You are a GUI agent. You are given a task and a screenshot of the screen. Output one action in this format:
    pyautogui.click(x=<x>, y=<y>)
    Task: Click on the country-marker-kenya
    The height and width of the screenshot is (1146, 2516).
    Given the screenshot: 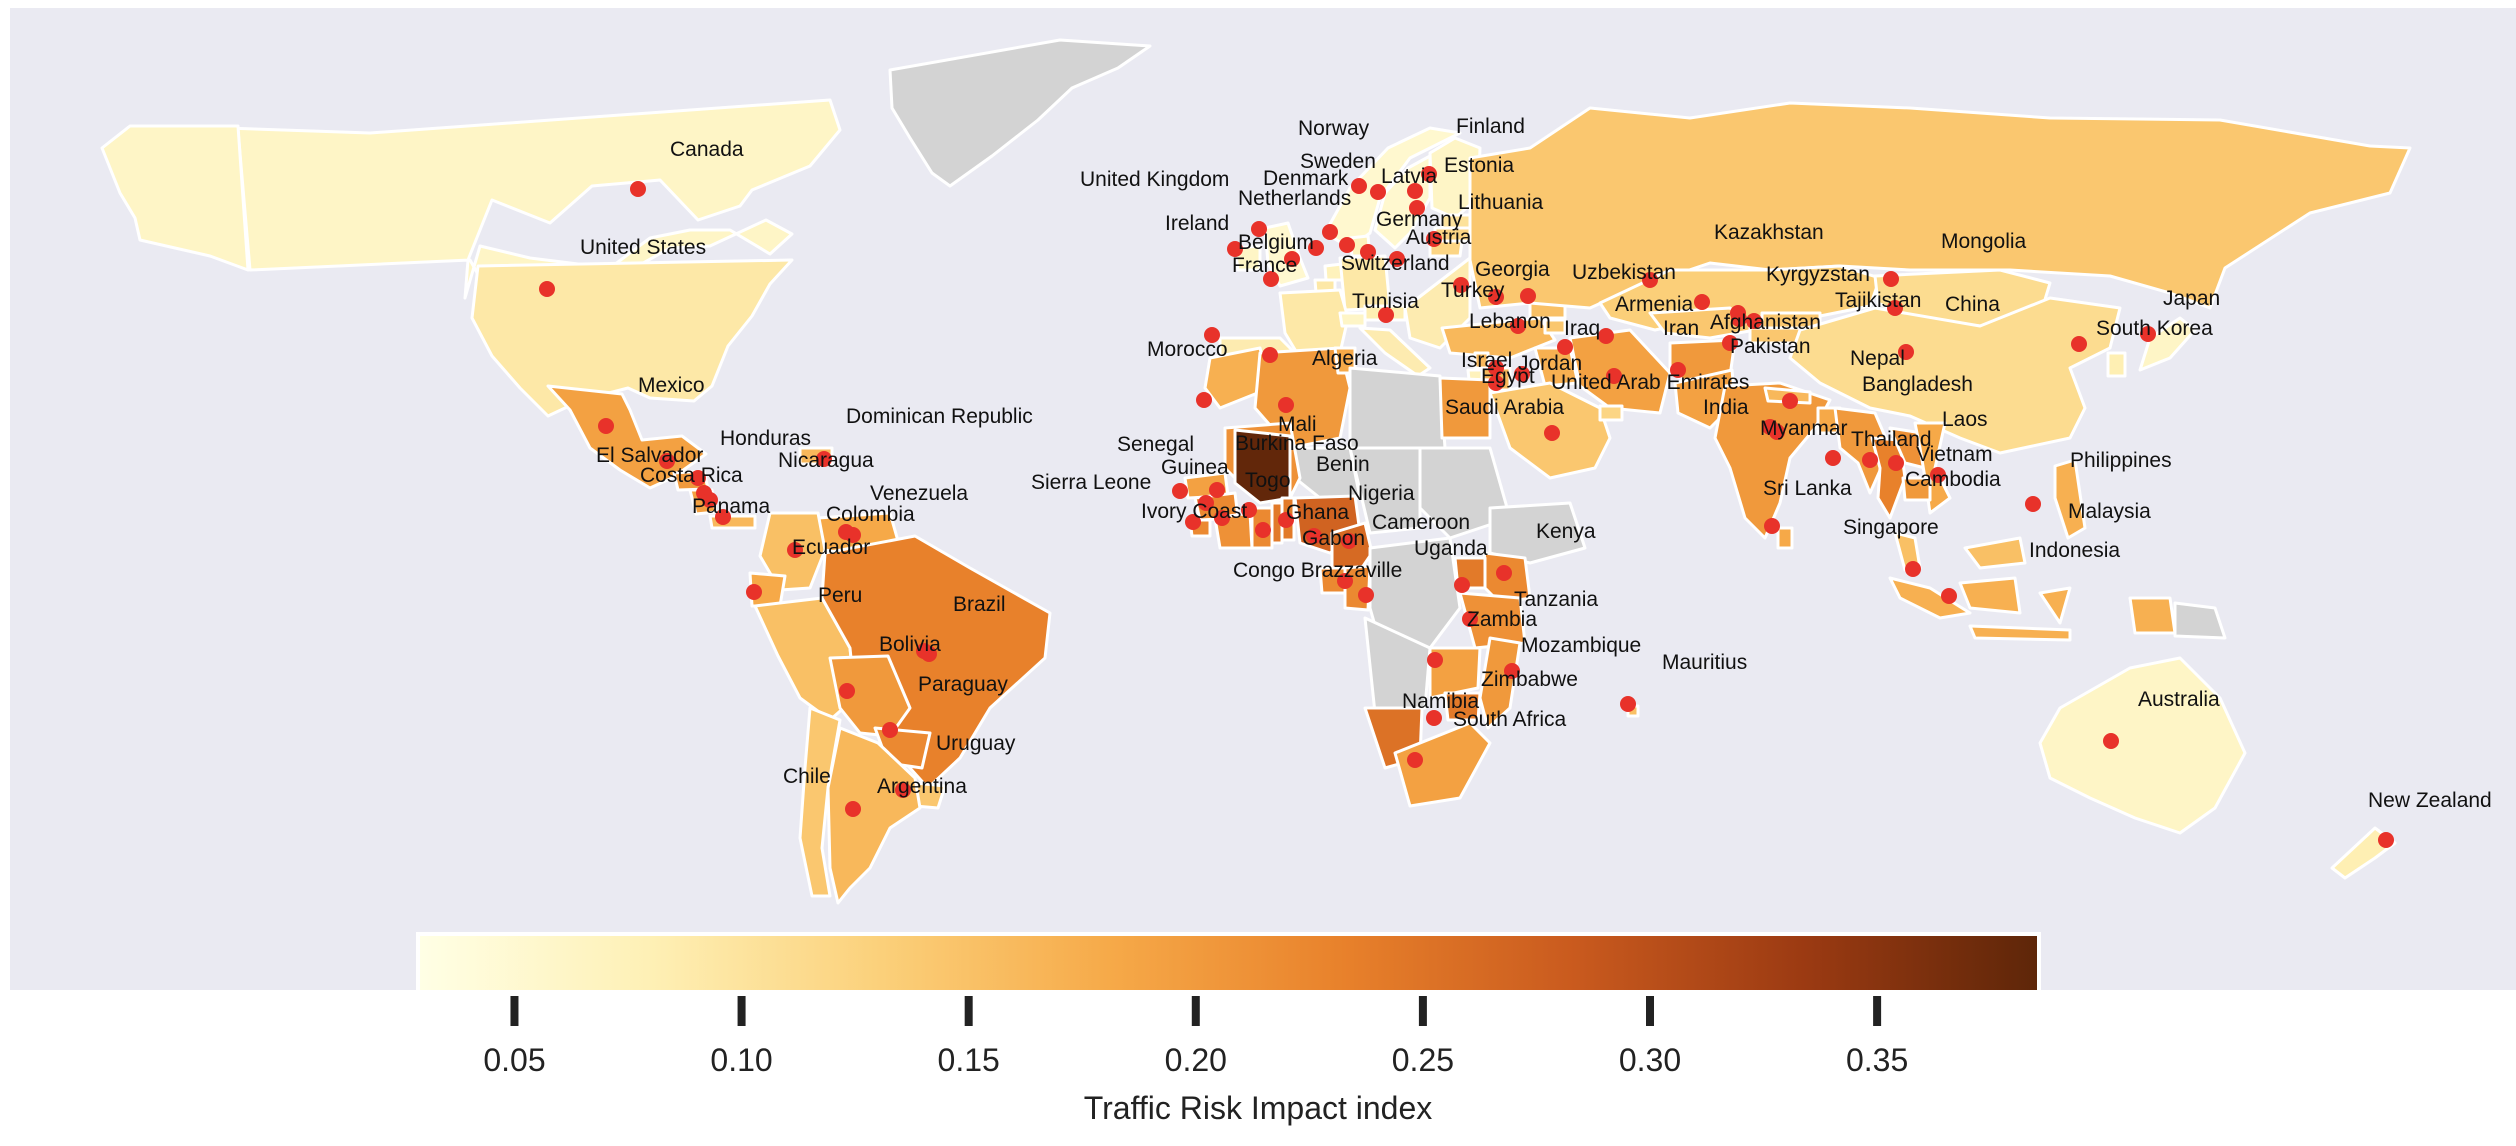 What is the action you would take?
    pyautogui.click(x=1366, y=595)
    